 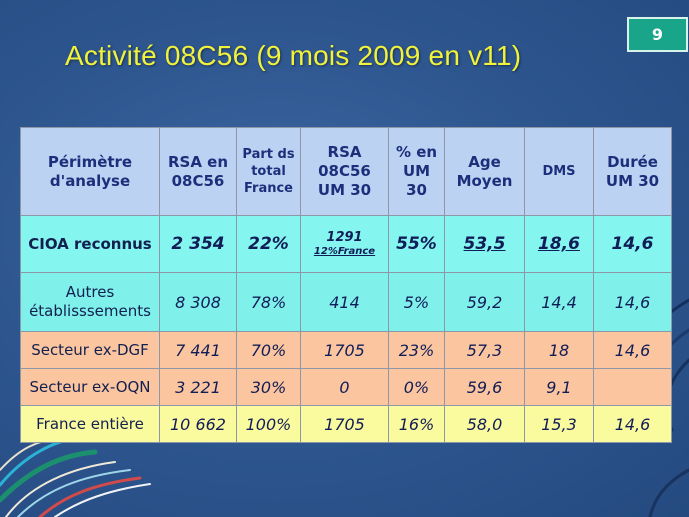 What do you see at coordinates (90, 350) in the screenshot?
I see `row-label: Secteur ex-DGF` at bounding box center [90, 350].